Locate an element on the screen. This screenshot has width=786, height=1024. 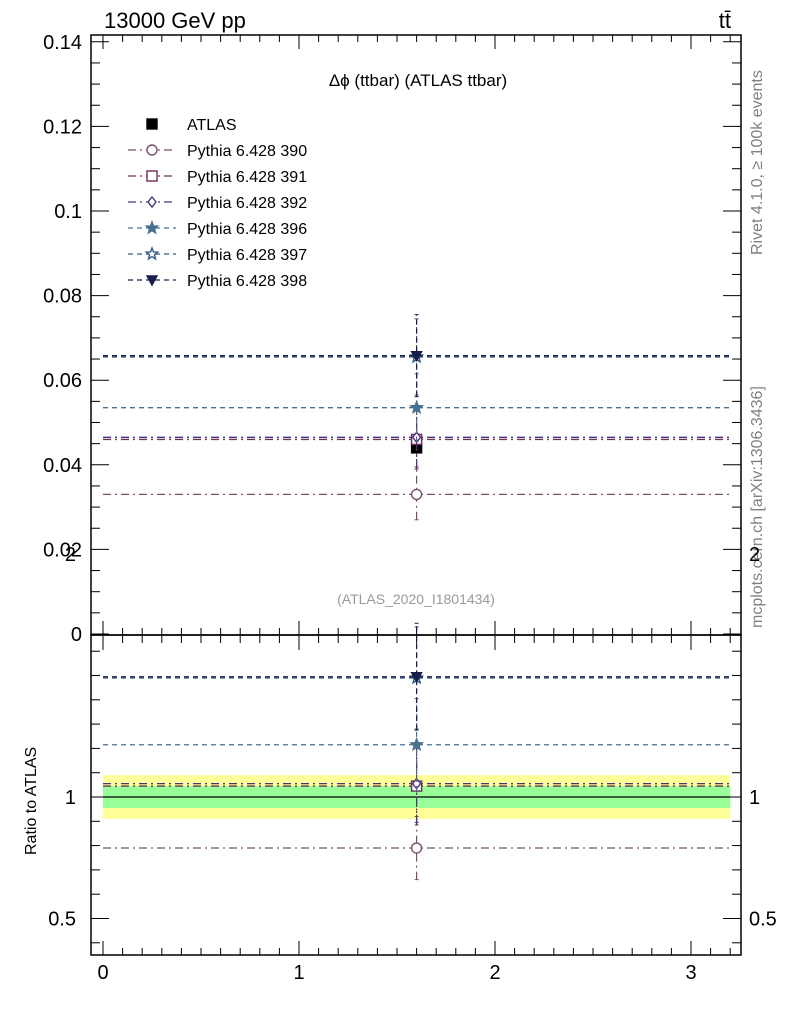
legend-label: Pythia 6.428 390 is located at coordinates (247, 151).